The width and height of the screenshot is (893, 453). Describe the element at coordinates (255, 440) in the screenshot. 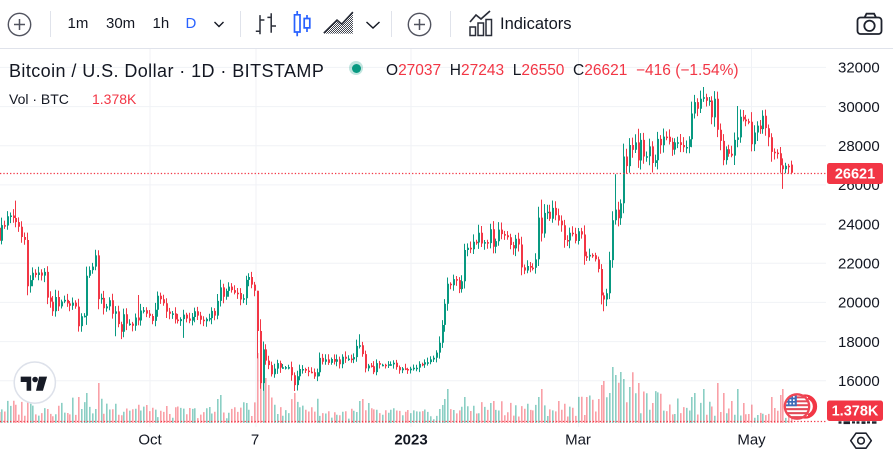

I see `svg-text: 7` at that location.